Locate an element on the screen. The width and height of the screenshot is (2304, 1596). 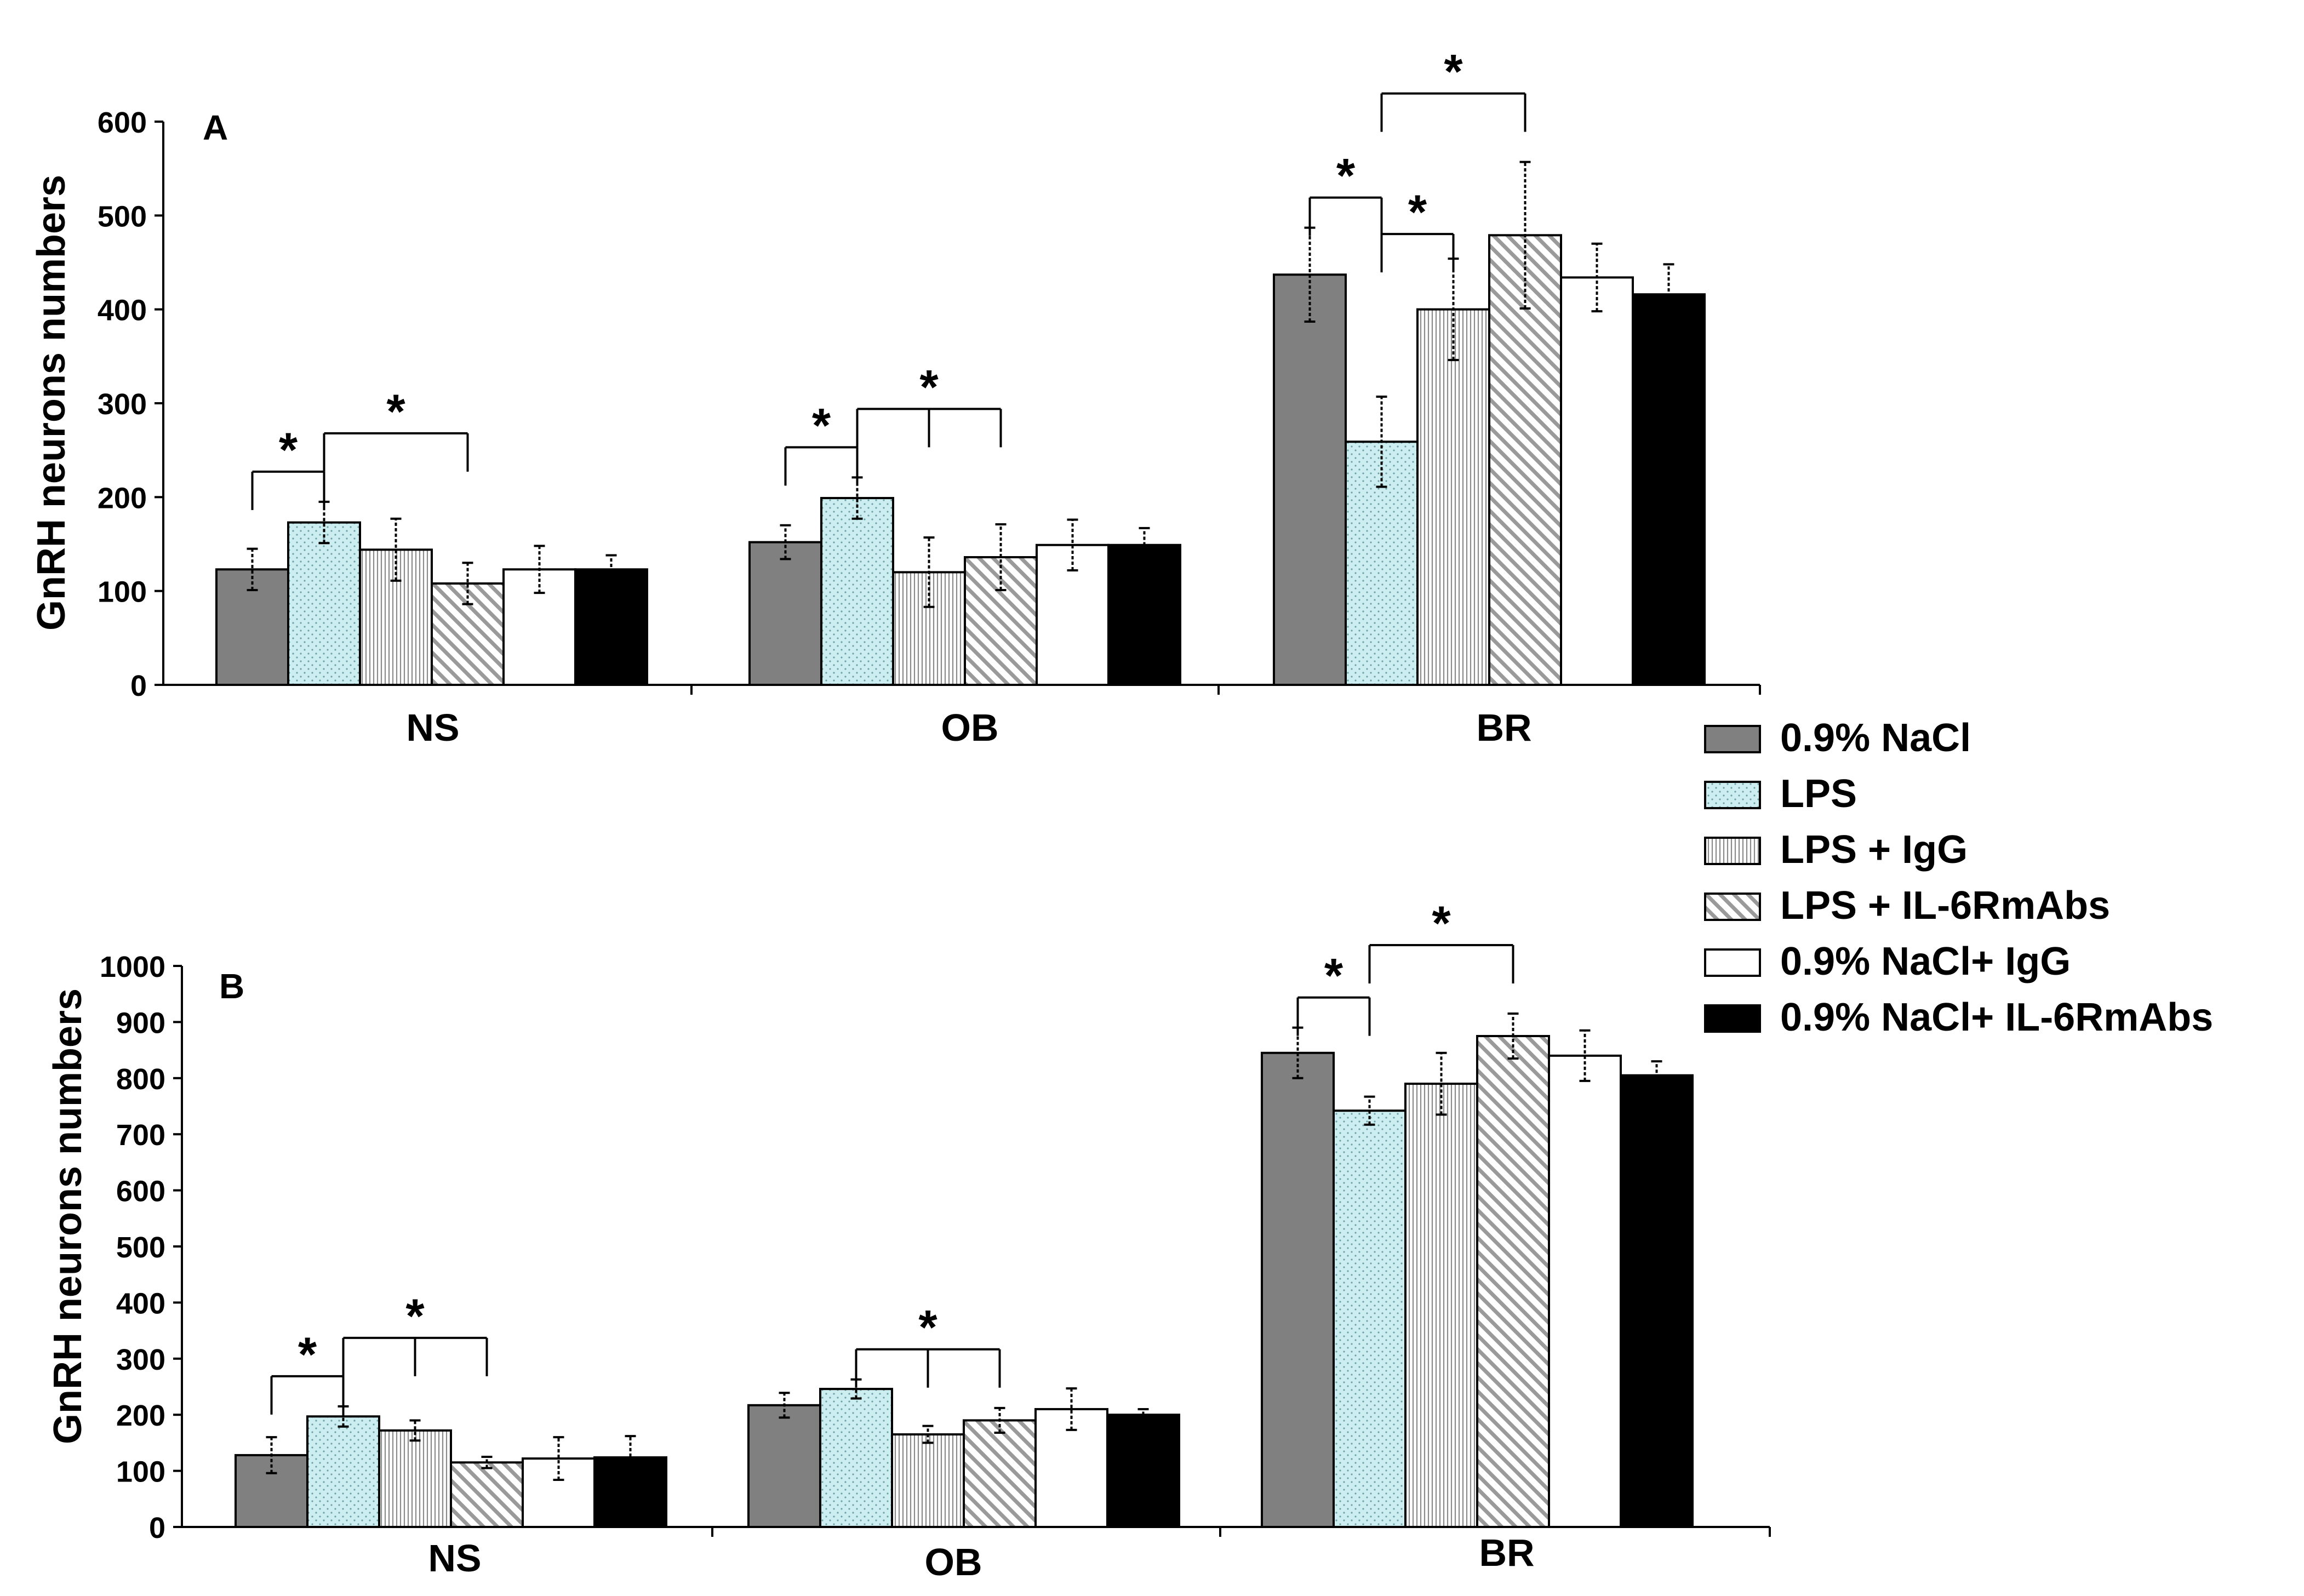
panel-b-bar-br-0-9-nacl-il-6rmabs is located at coordinates (1657, 1301).